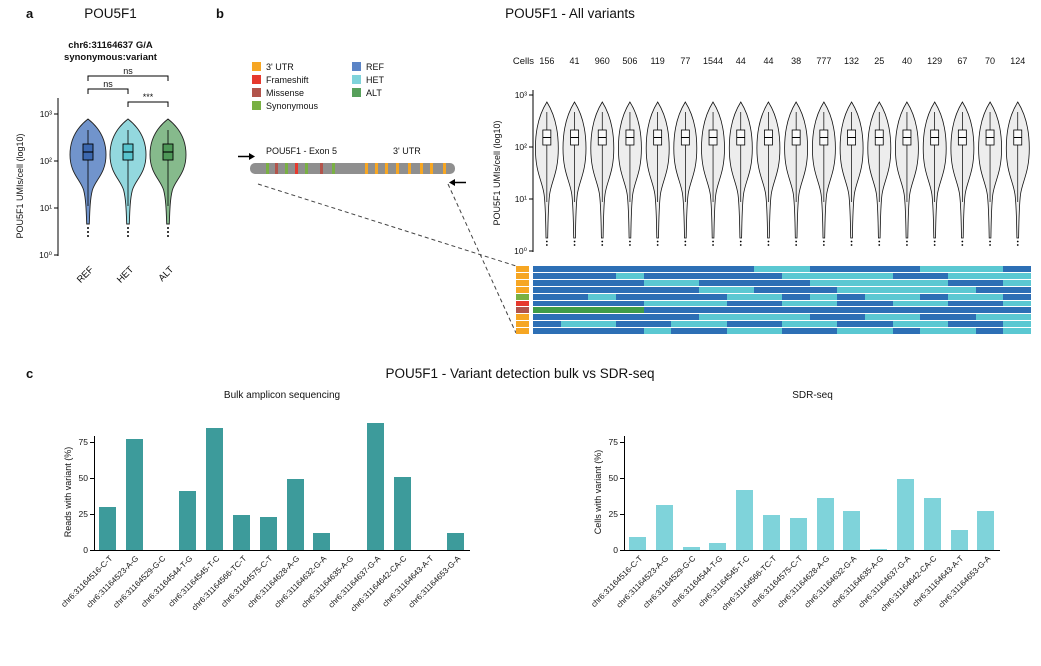  What do you see at coordinates (85, 274) in the screenshot?
I see `x-tick-label: REF` at bounding box center [85, 274].